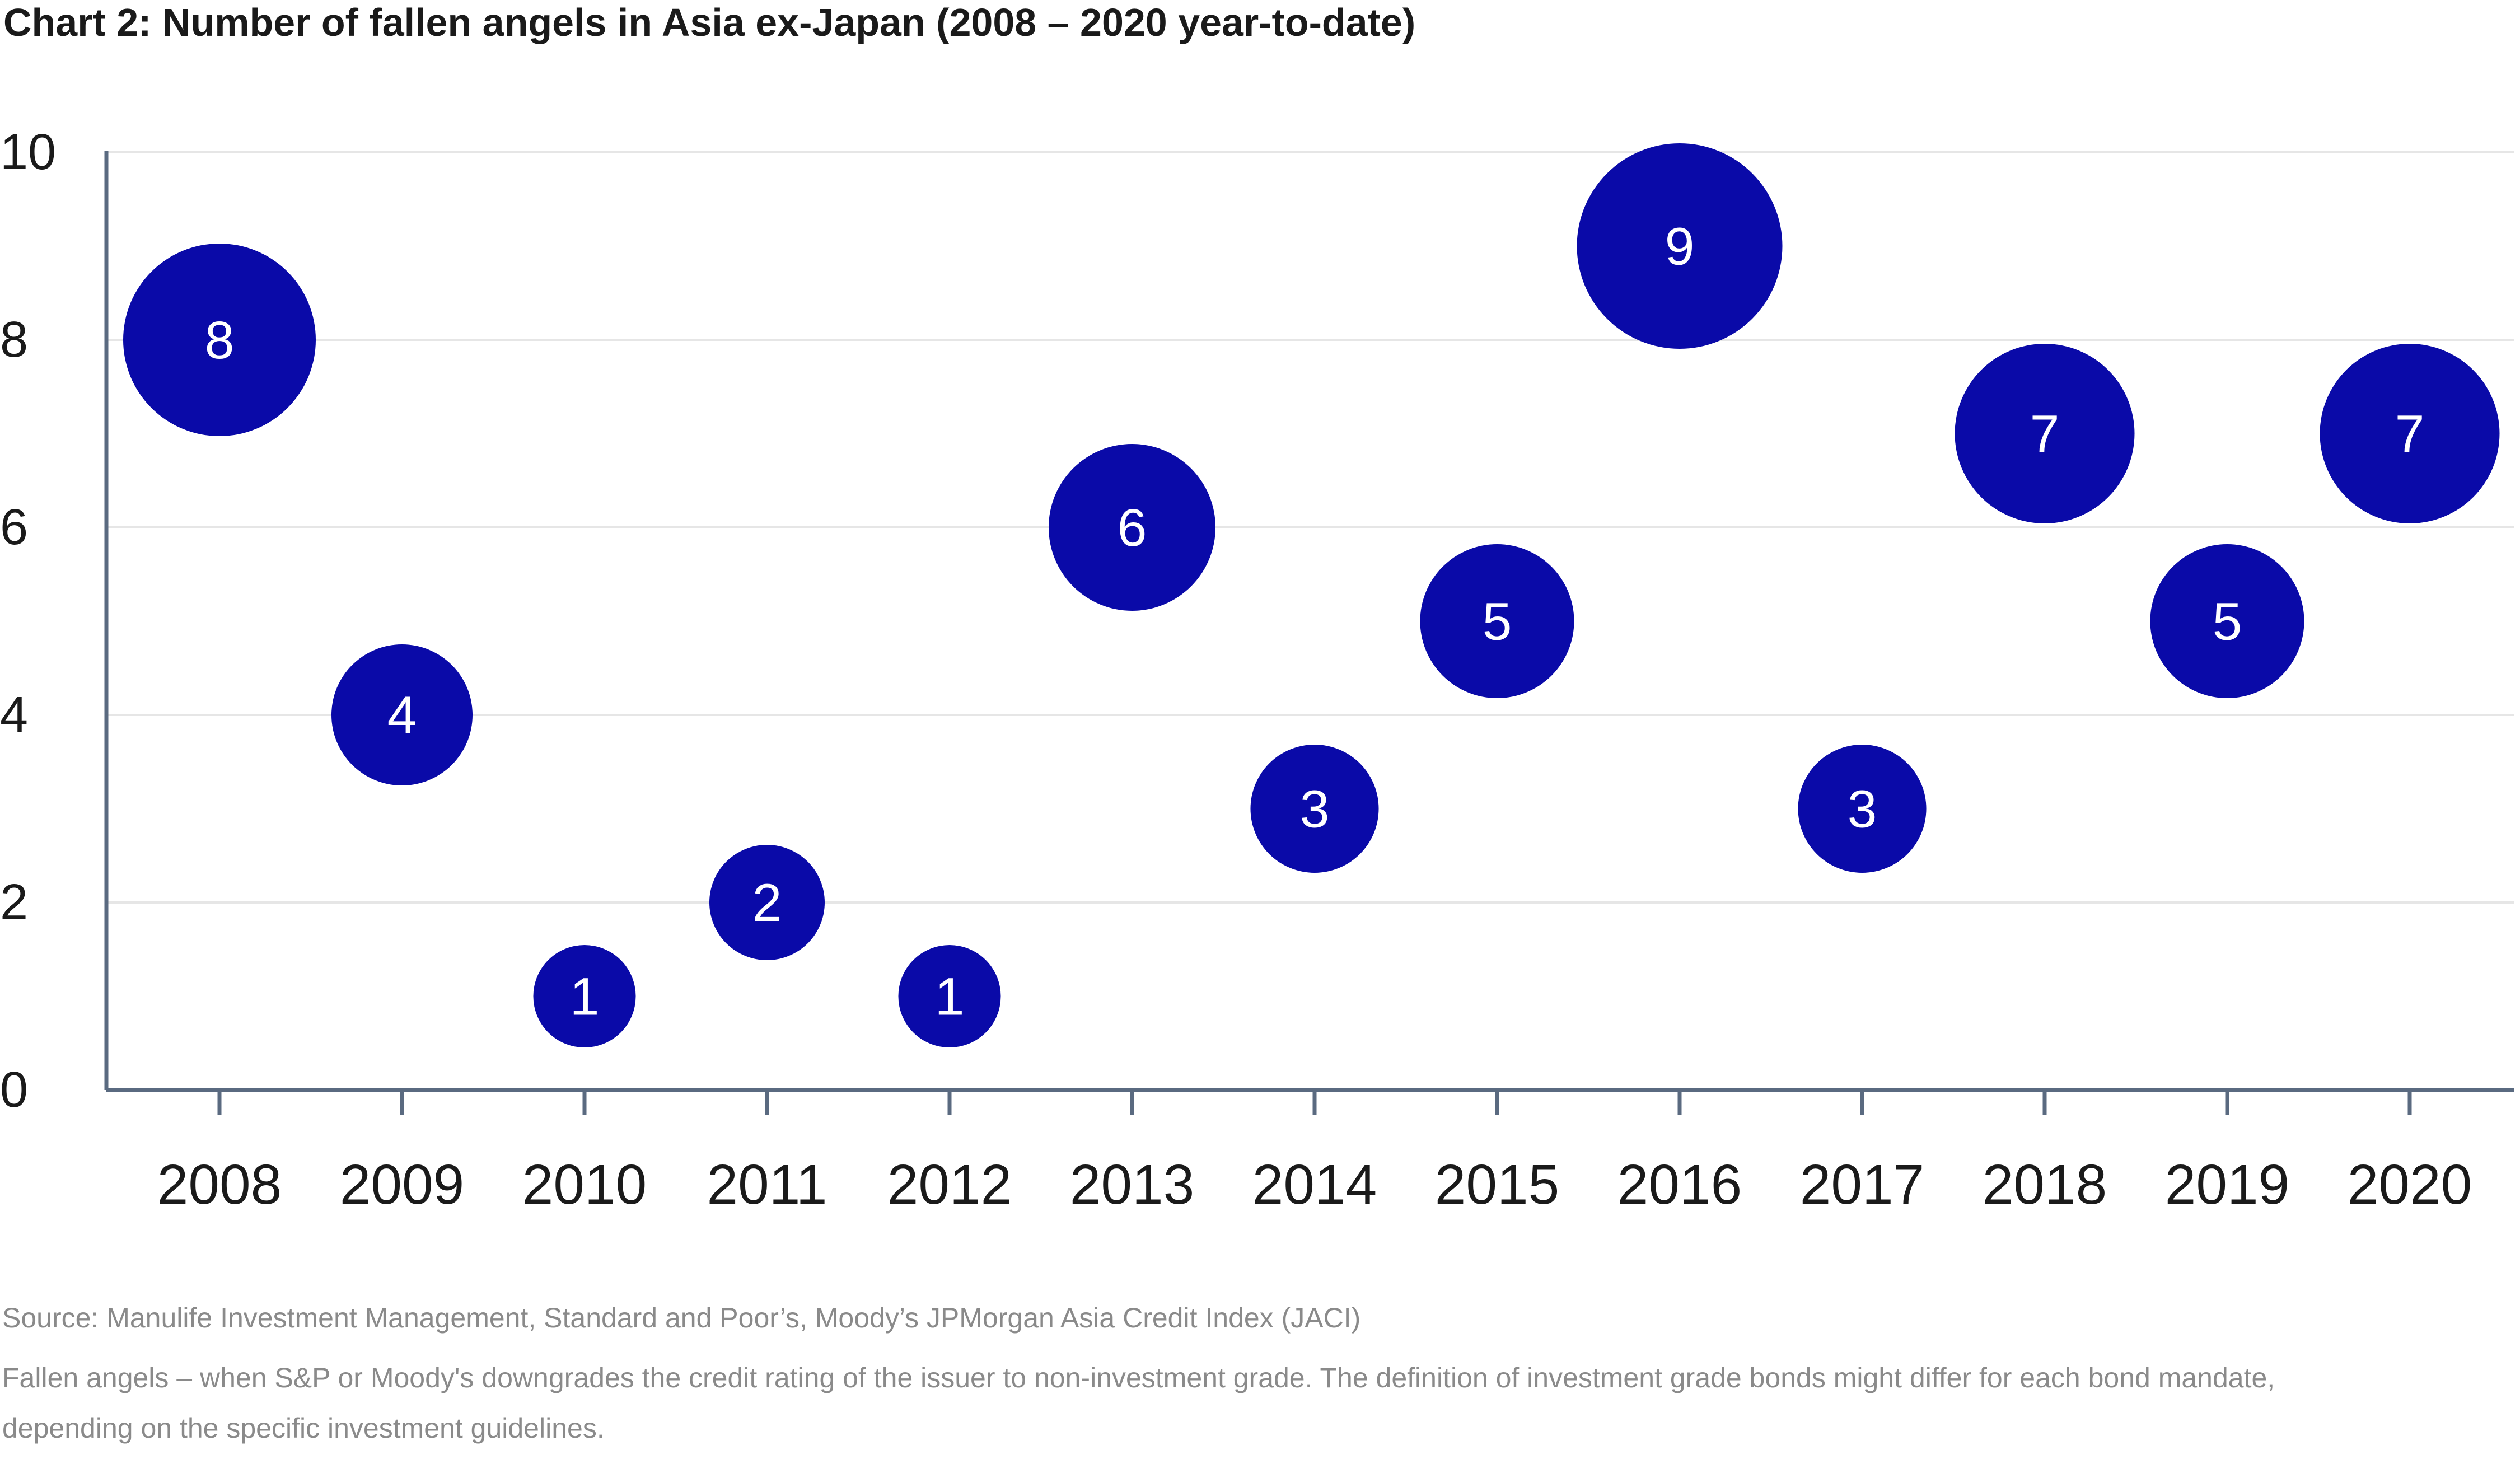  I want to click on bubble-data-label: 4, so click(402, 715).